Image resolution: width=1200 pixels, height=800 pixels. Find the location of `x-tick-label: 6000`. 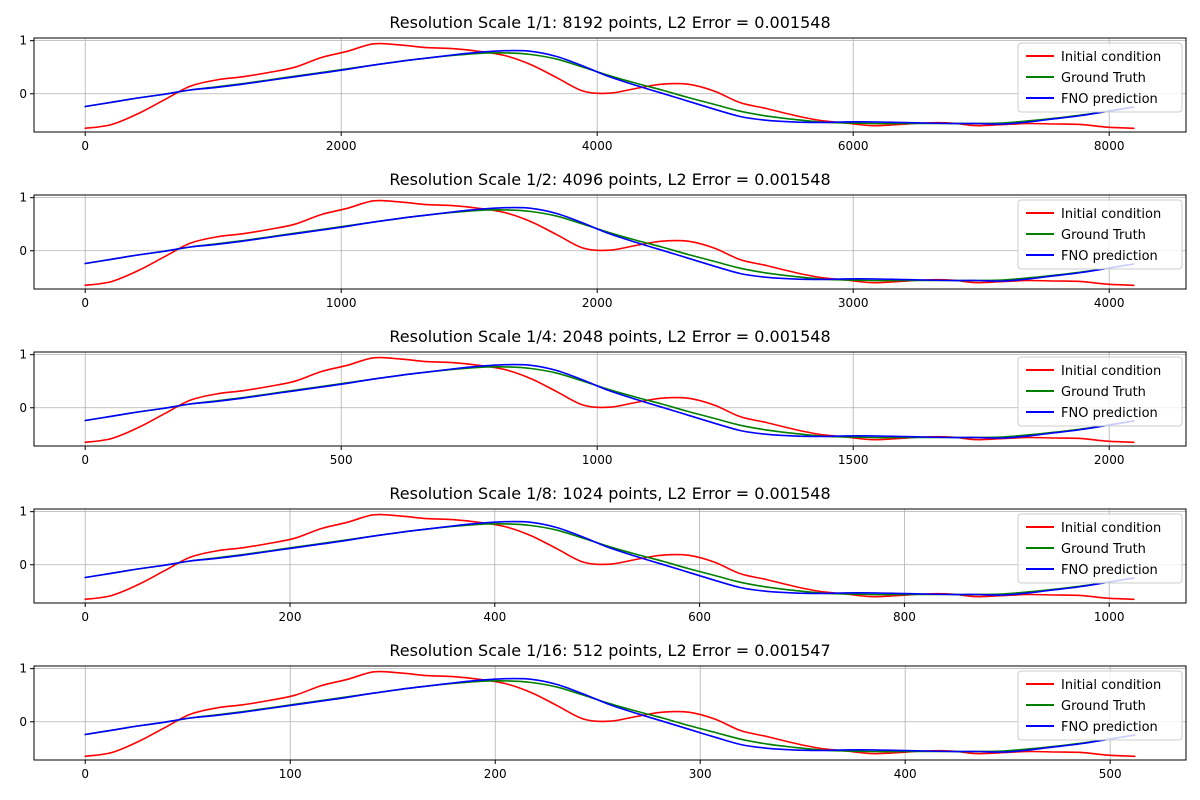

x-tick-label: 6000 is located at coordinates (853, 146).